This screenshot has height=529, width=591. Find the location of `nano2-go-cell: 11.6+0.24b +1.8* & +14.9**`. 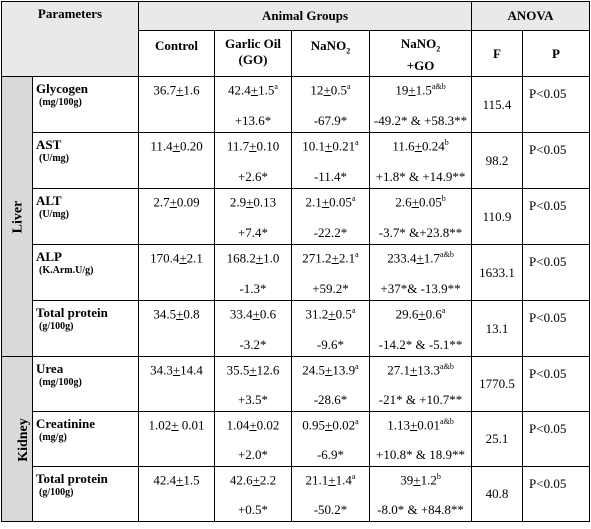

nano2-go-cell: 11.6+0.24b +1.8* & +14.9** is located at coordinates (421, 161).